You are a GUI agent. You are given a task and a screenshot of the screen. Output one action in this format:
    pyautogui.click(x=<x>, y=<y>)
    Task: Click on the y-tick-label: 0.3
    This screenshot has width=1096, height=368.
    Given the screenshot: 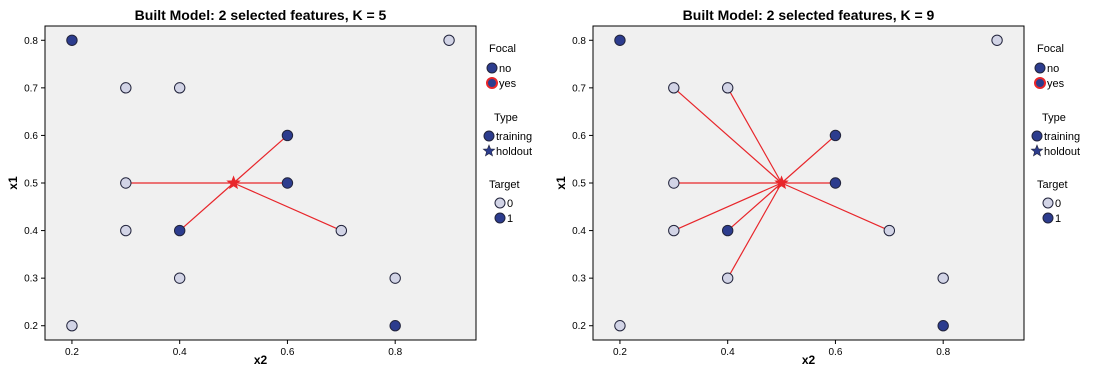 What is the action you would take?
    pyautogui.click(x=579, y=279)
    